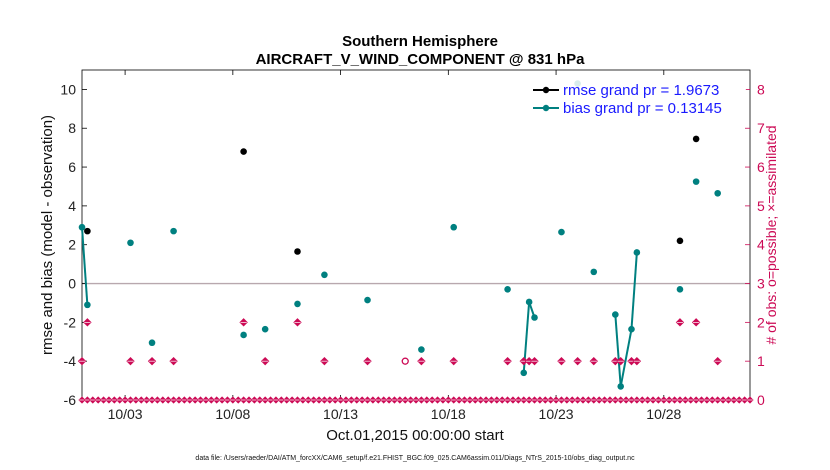 The image size is (830, 470). I want to click on legend-bias-swatch-marker, so click(546, 108).